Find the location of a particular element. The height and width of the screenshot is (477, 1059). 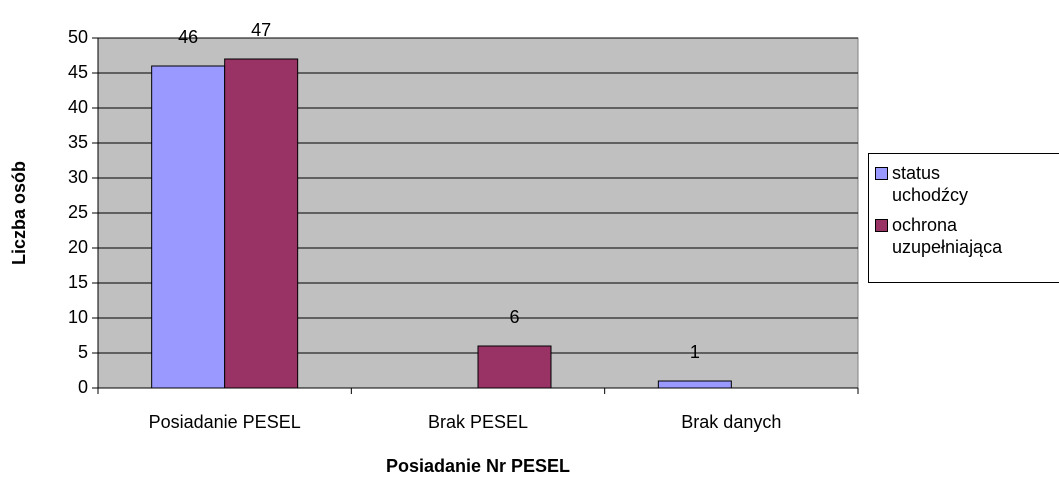

data-label: 46 is located at coordinates (188, 37).